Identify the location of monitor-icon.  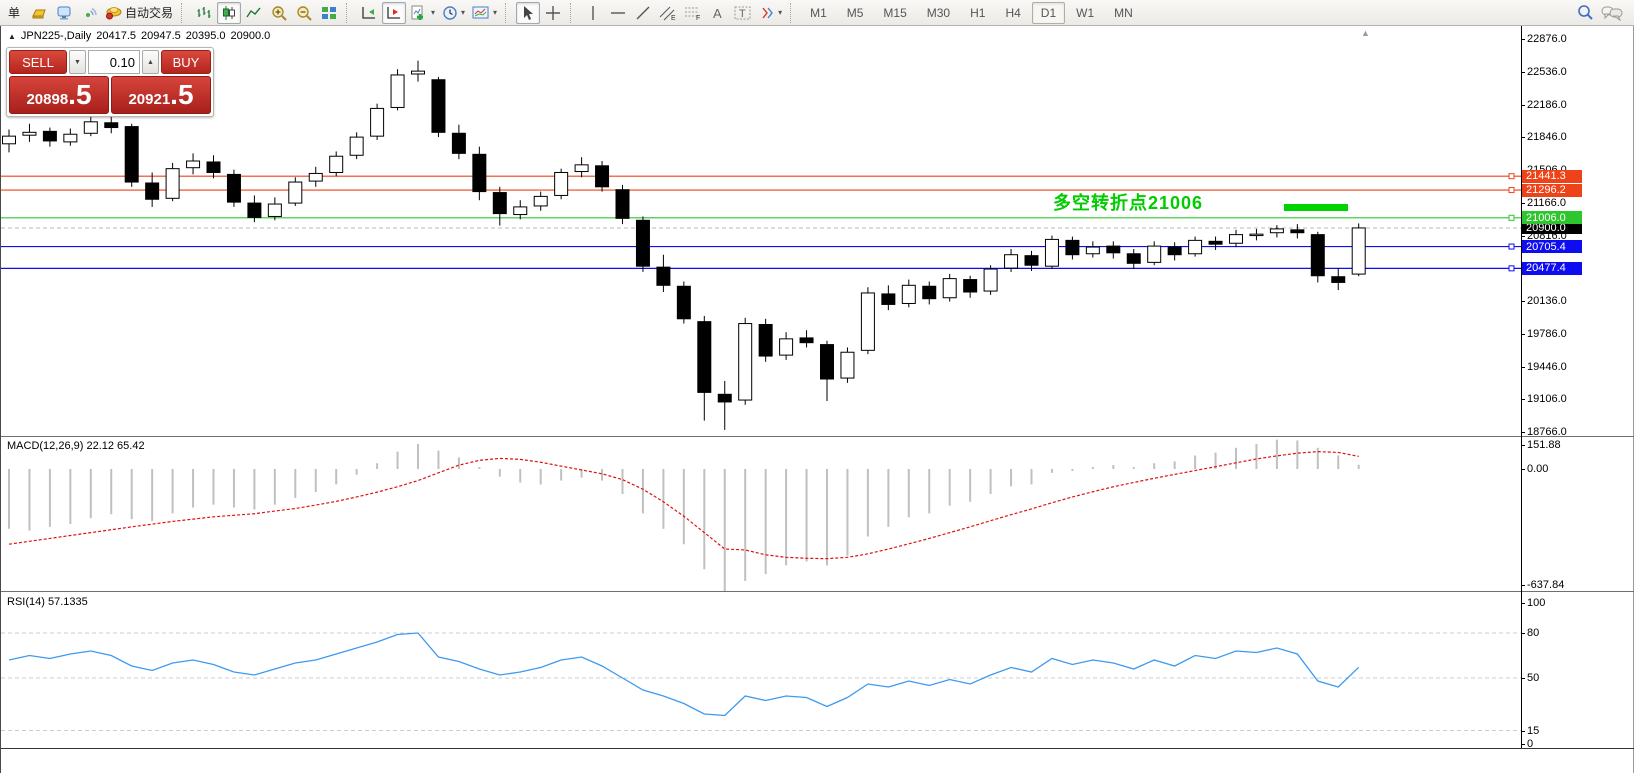
(64, 13).